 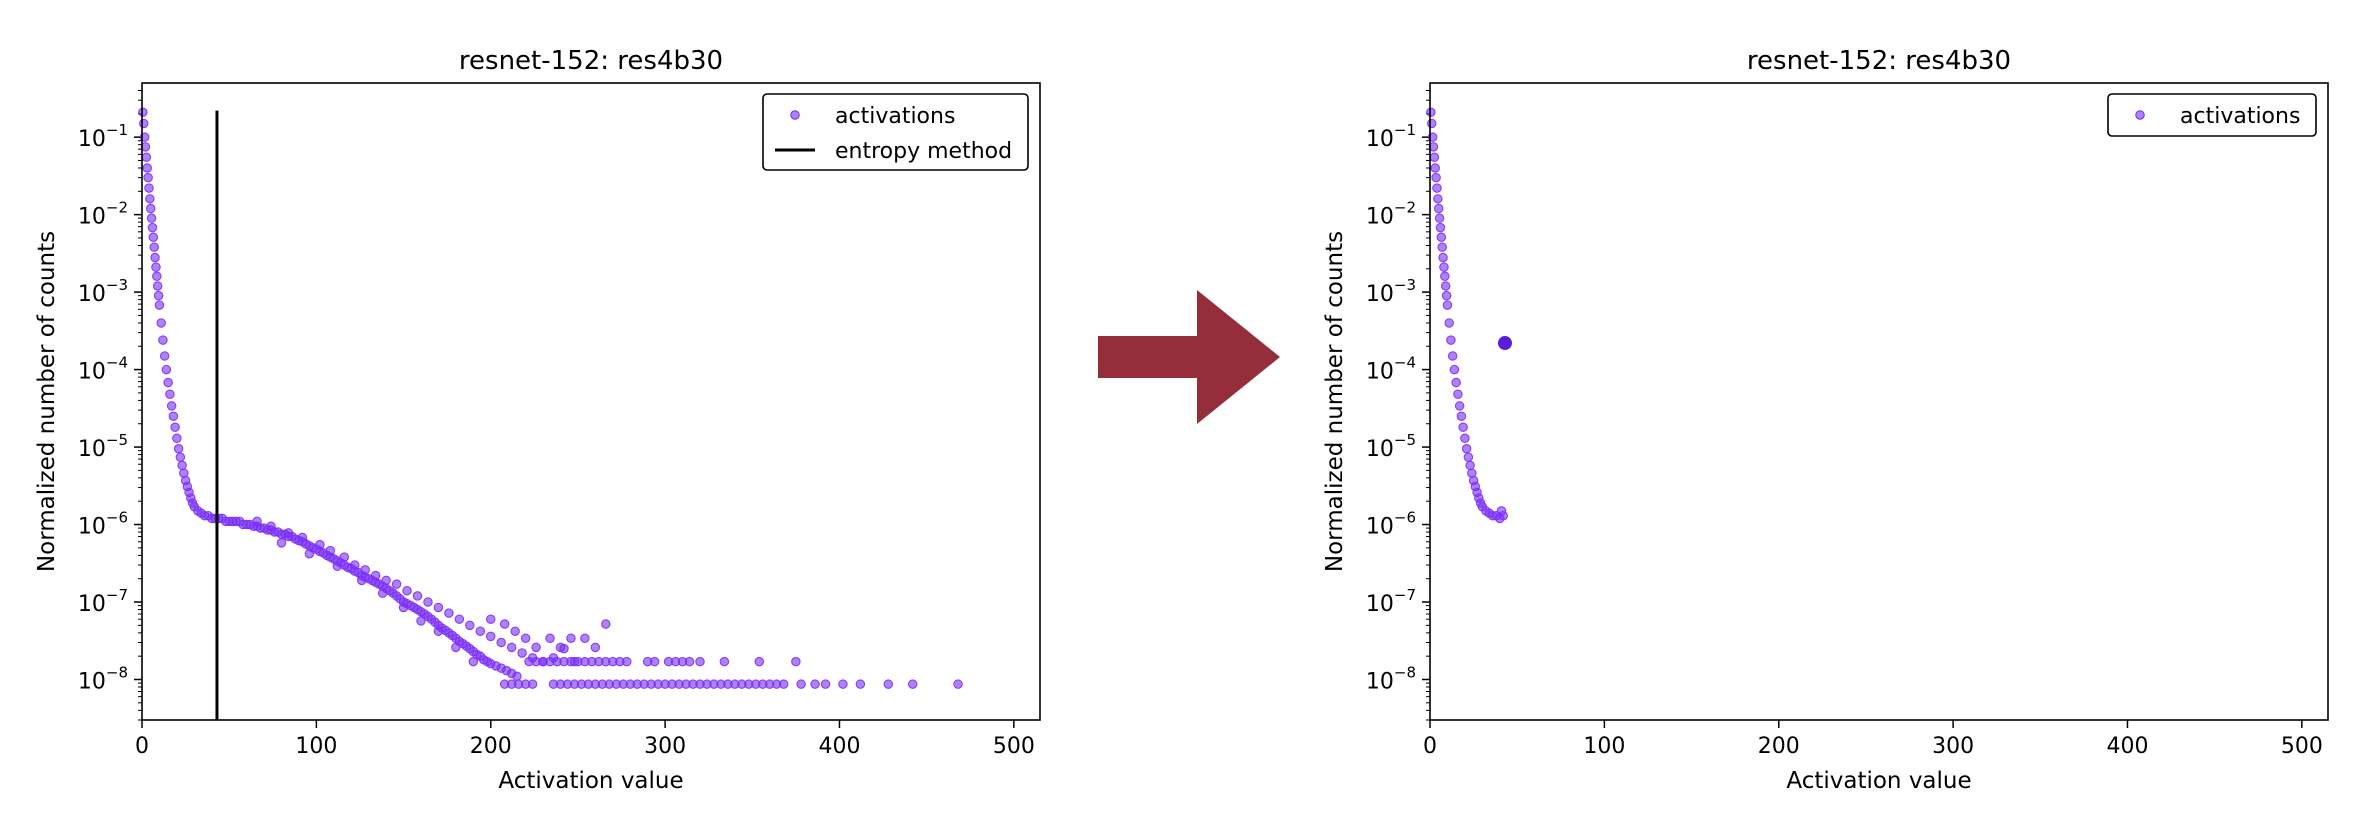 What do you see at coordinates (923, 151) in the screenshot?
I see `legend-label: entropy method` at bounding box center [923, 151].